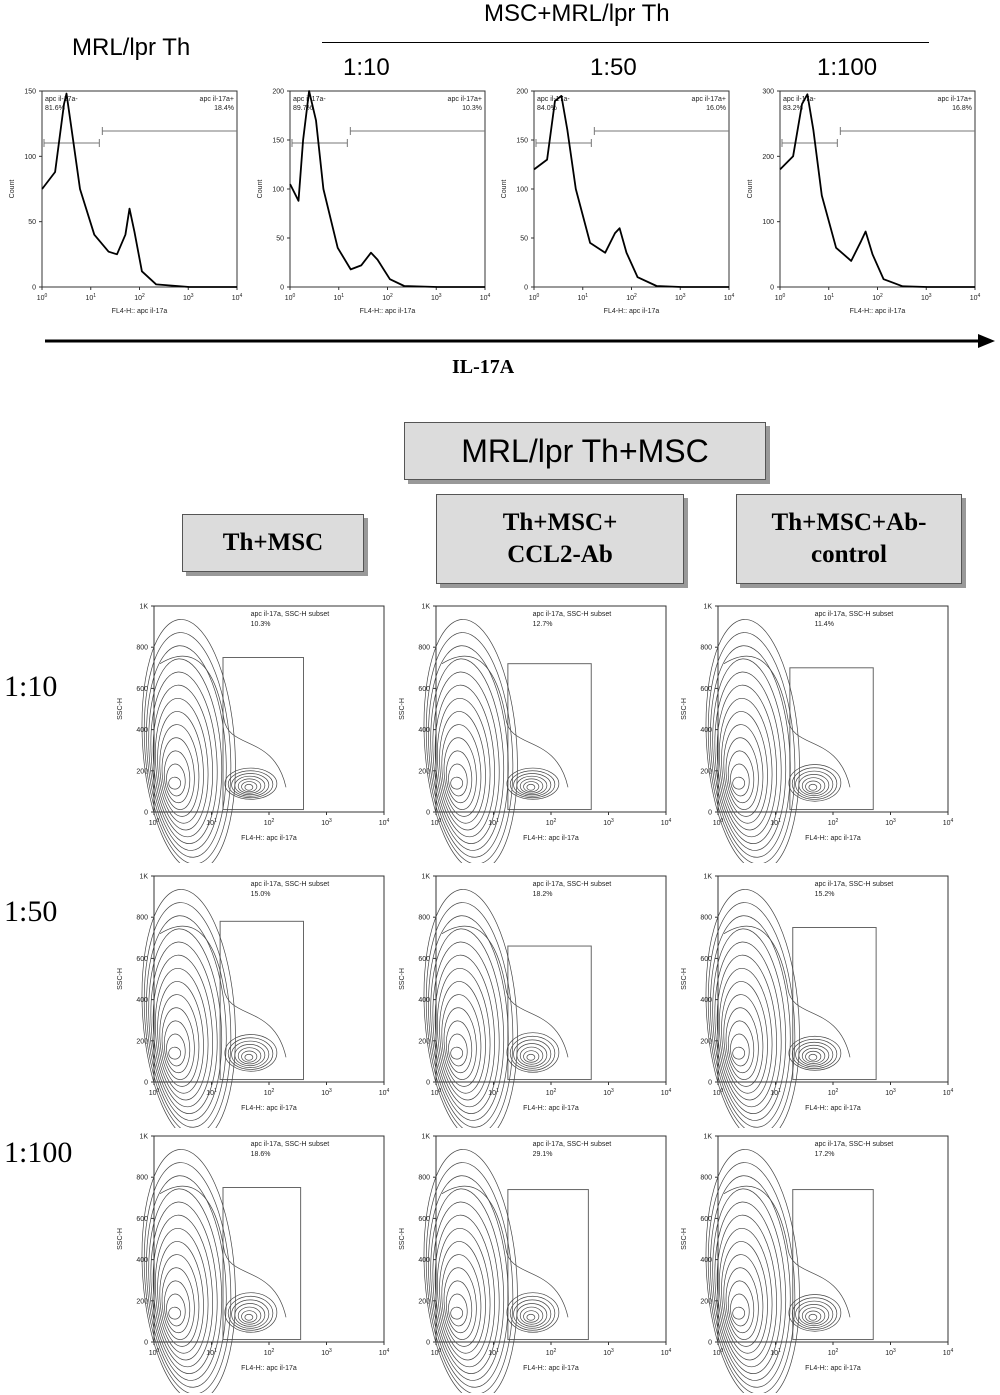 Image resolution: width=1000 pixels, height=1395 pixels. Describe the element at coordinates (142, 959) in the screenshot. I see `y-tick-label: 600` at that location.